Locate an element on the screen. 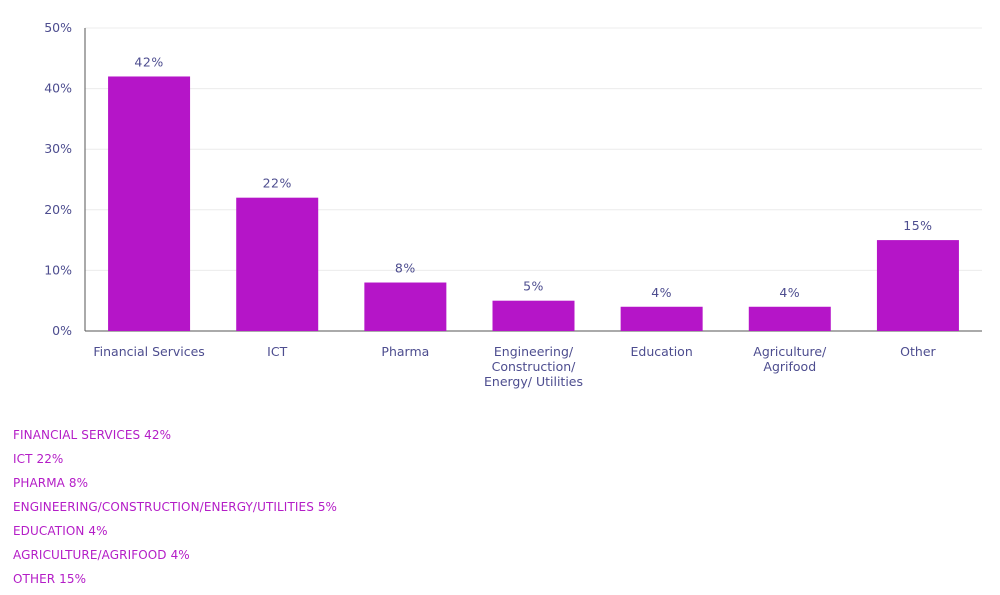  bar-value-label: 22% is located at coordinates (277, 183).